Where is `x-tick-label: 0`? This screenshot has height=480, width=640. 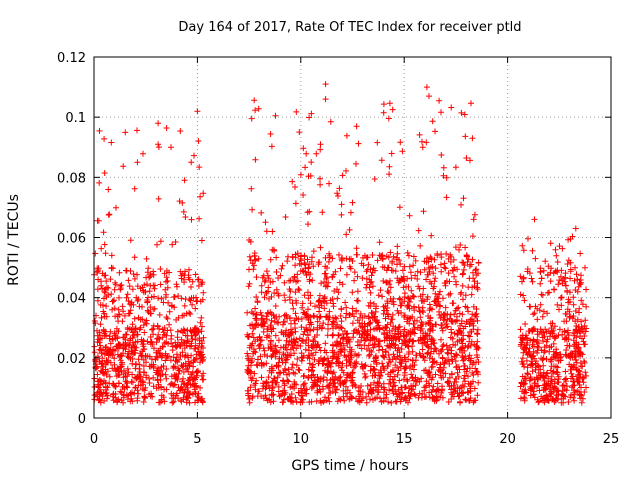
x-tick-label: 0 is located at coordinates (94, 439).